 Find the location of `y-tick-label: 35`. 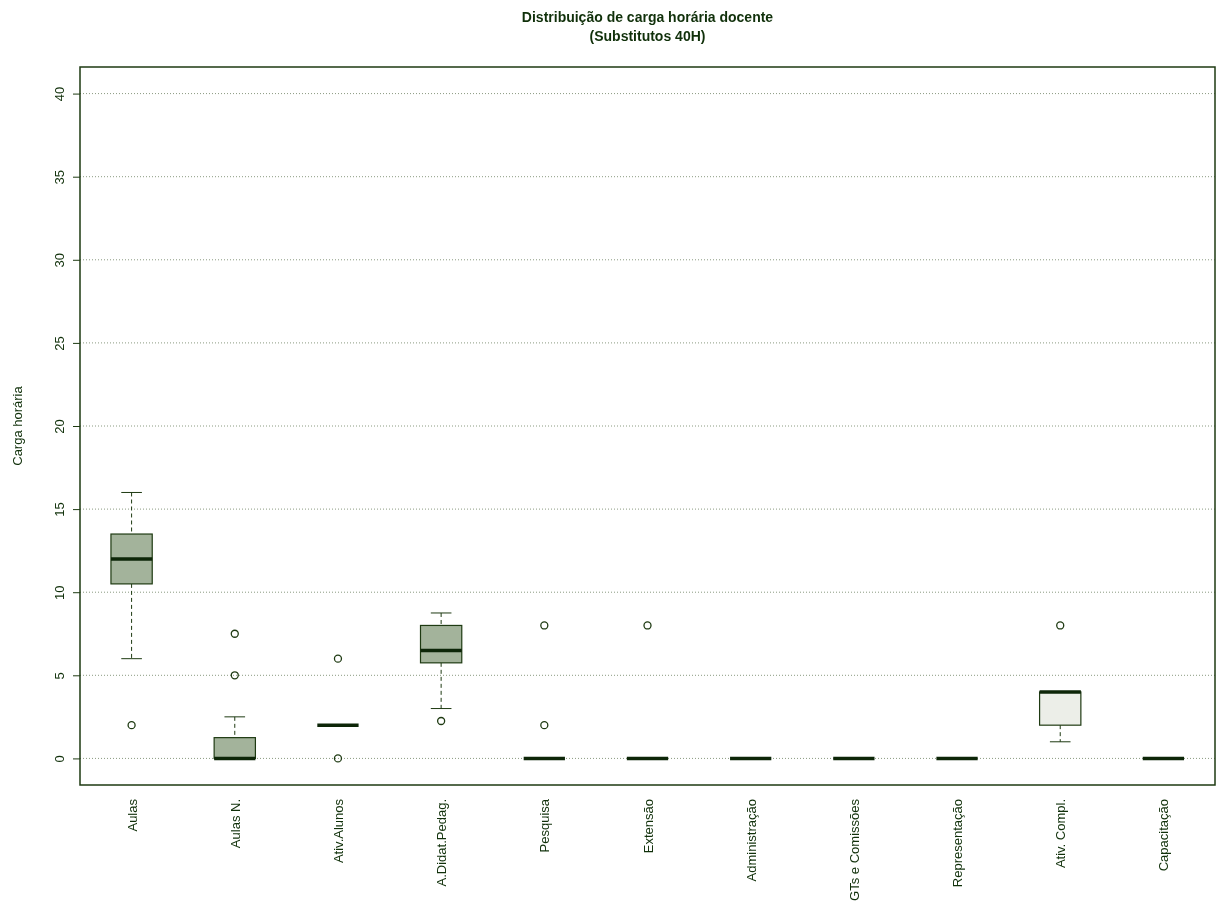

y-tick-label: 35 is located at coordinates (59, 177).